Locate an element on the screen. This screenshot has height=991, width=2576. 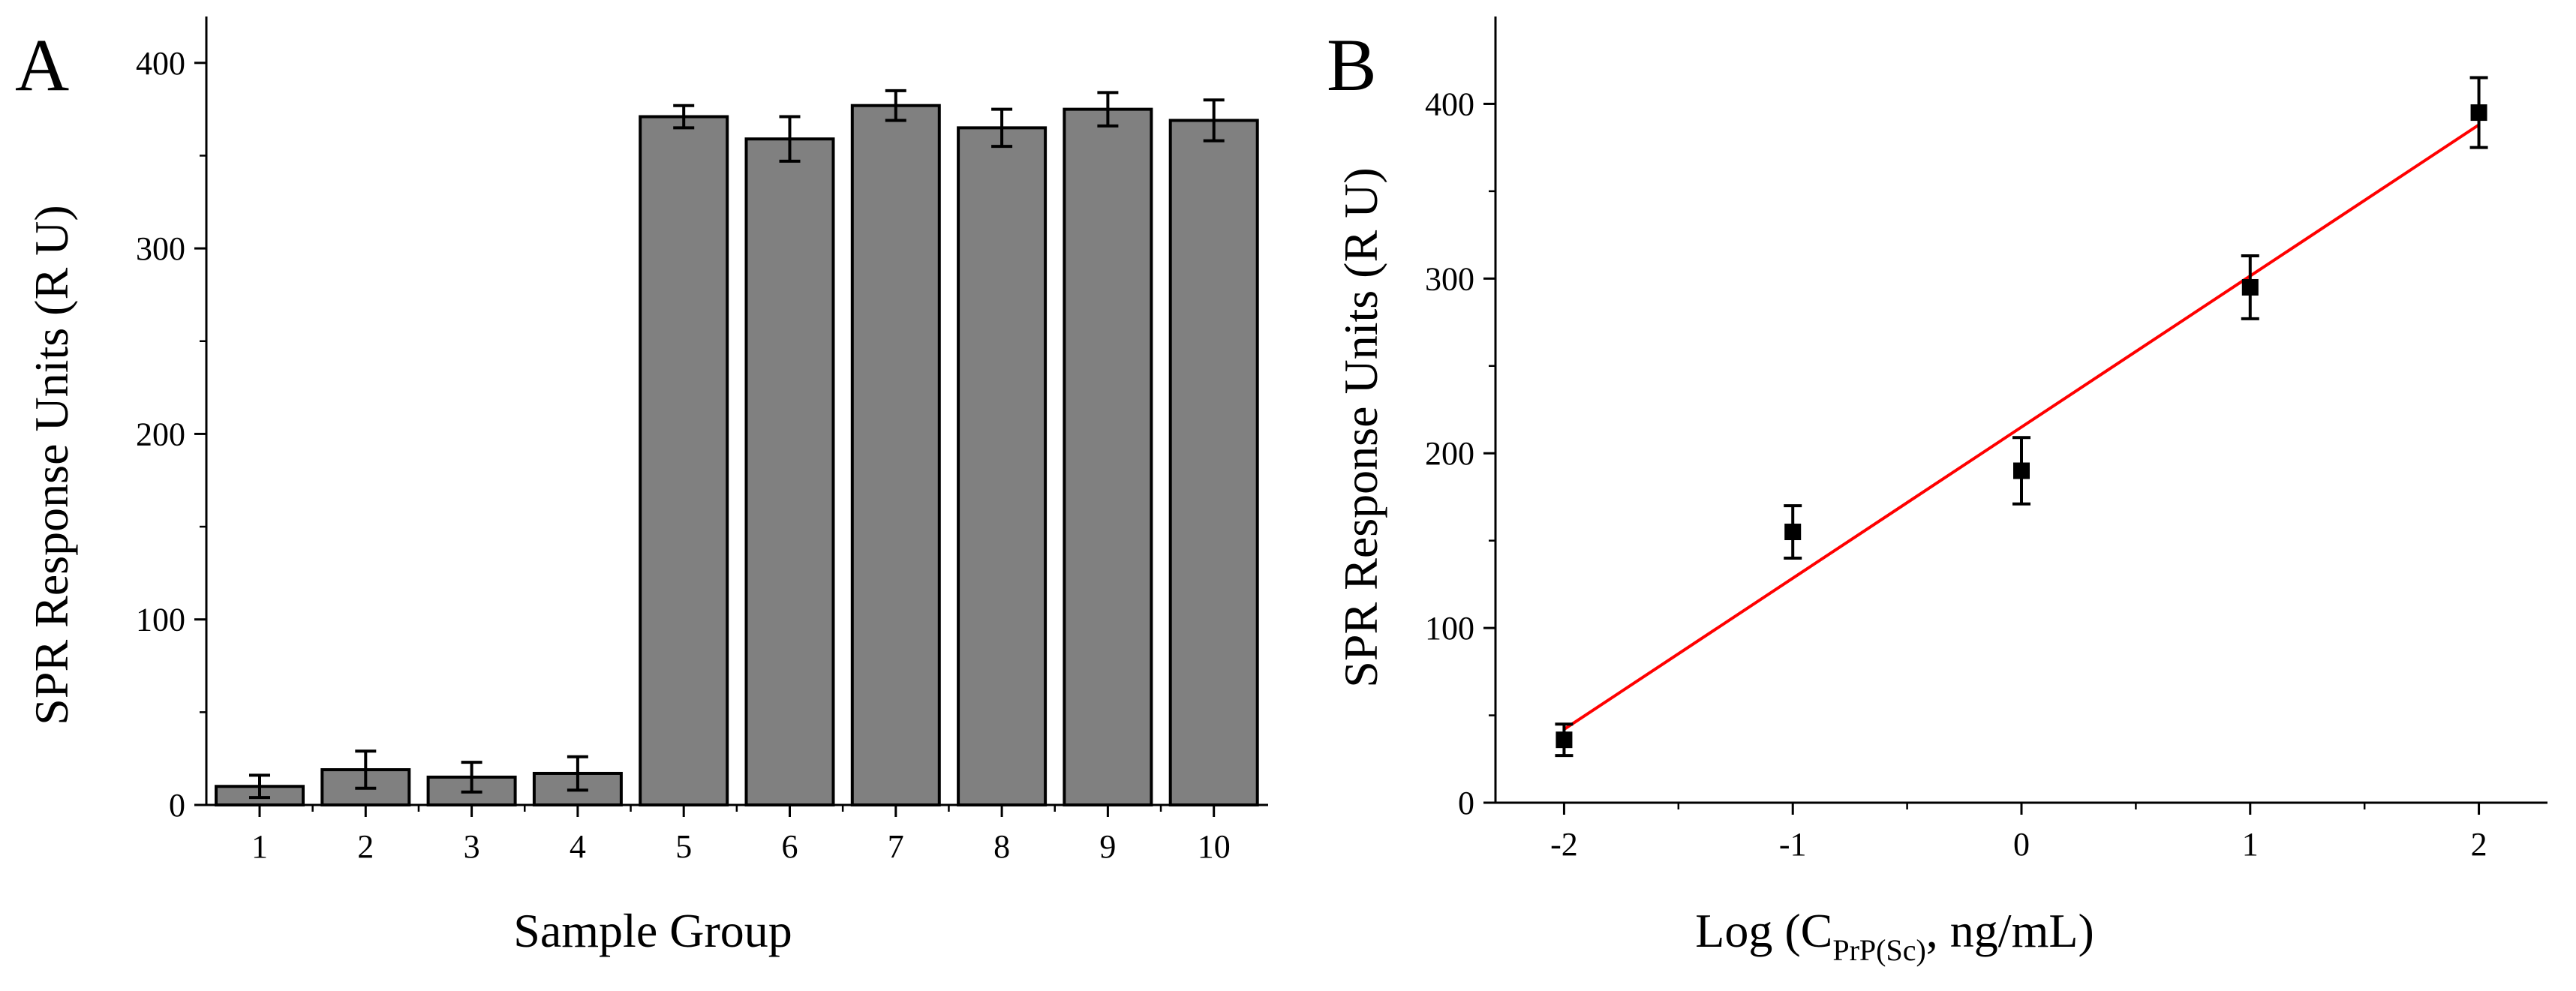
x-title-subscript: PrP(Sc) is located at coordinates (1878, 950).